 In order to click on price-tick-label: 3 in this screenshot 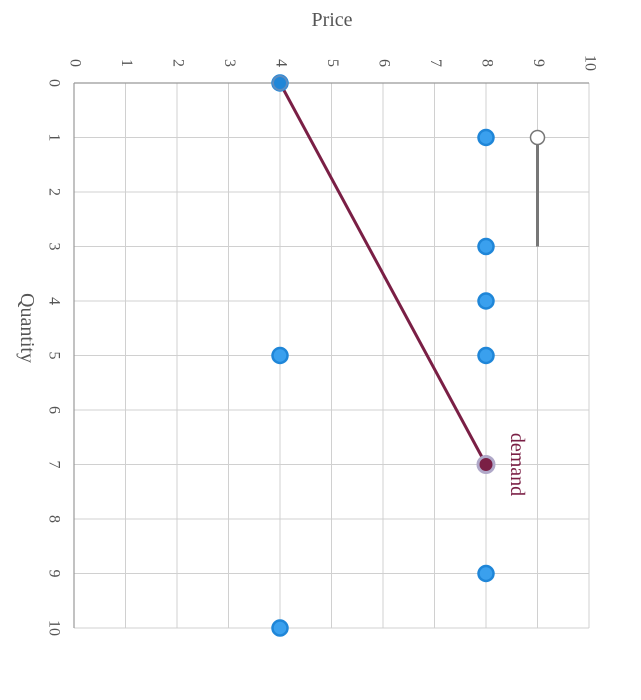, I will do `click(229, 63)`.